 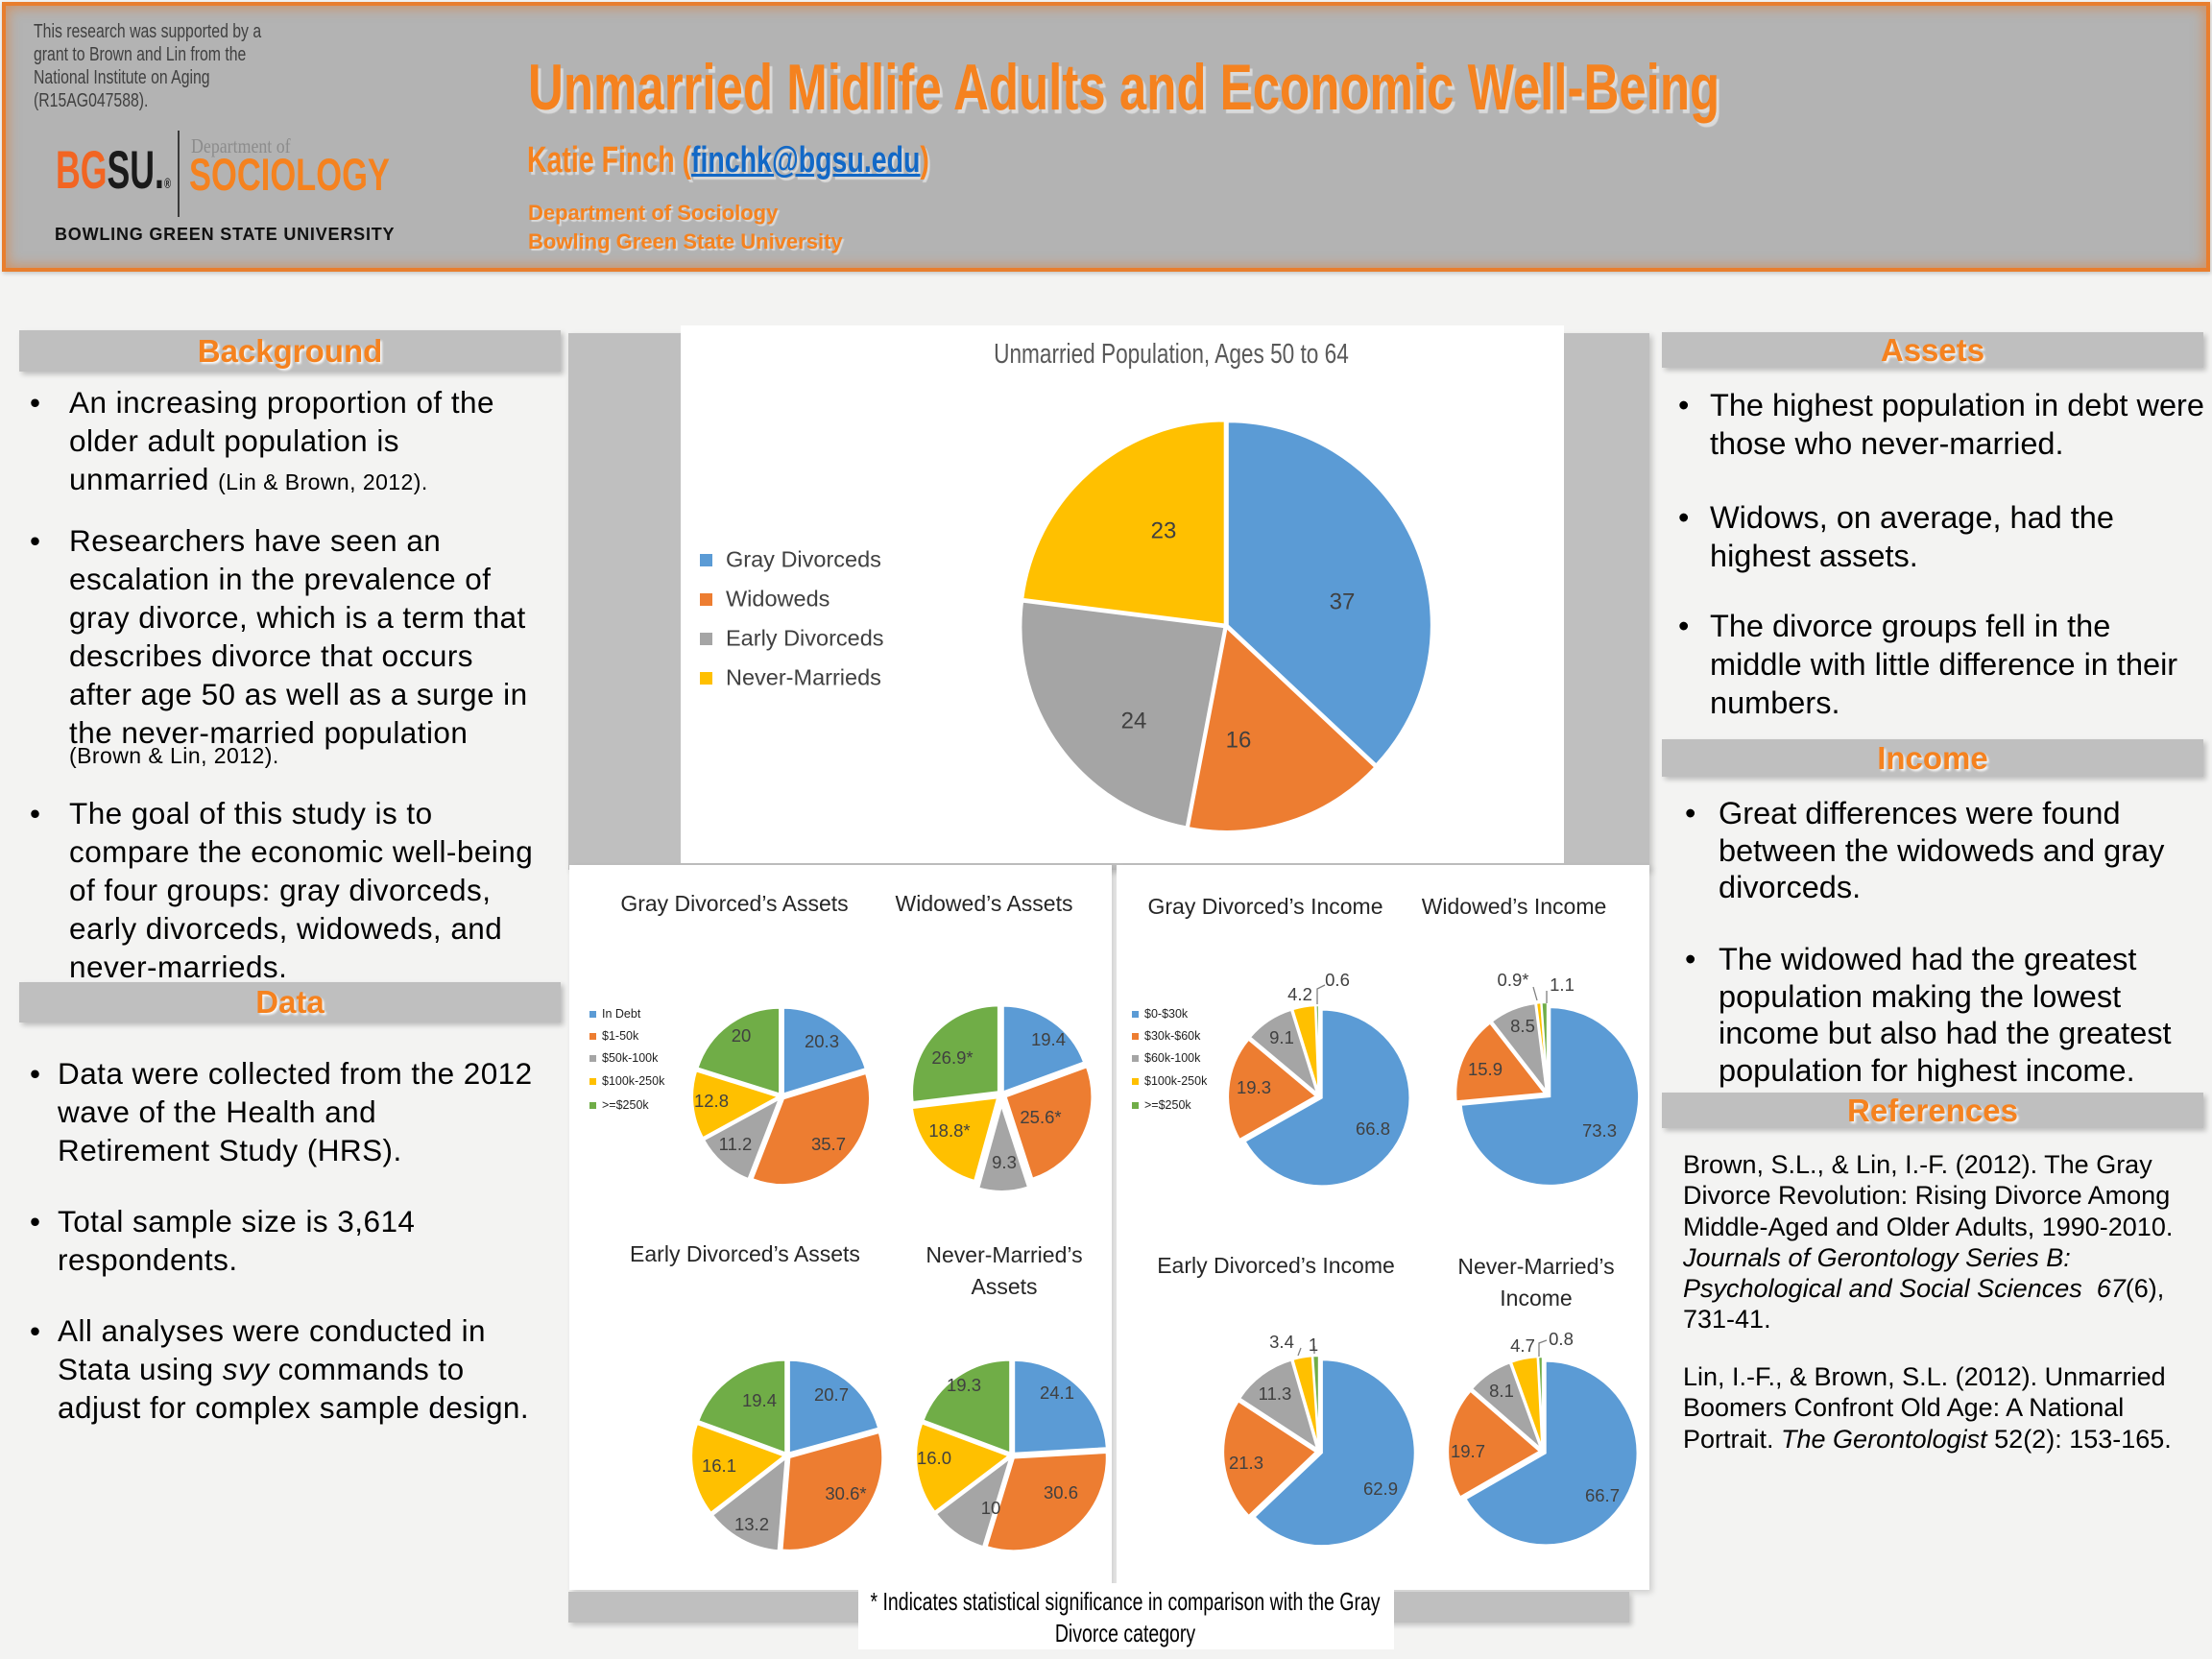 What do you see at coordinates (1522, 1026) in the screenshot?
I see `svg-text: 8.5` at bounding box center [1522, 1026].